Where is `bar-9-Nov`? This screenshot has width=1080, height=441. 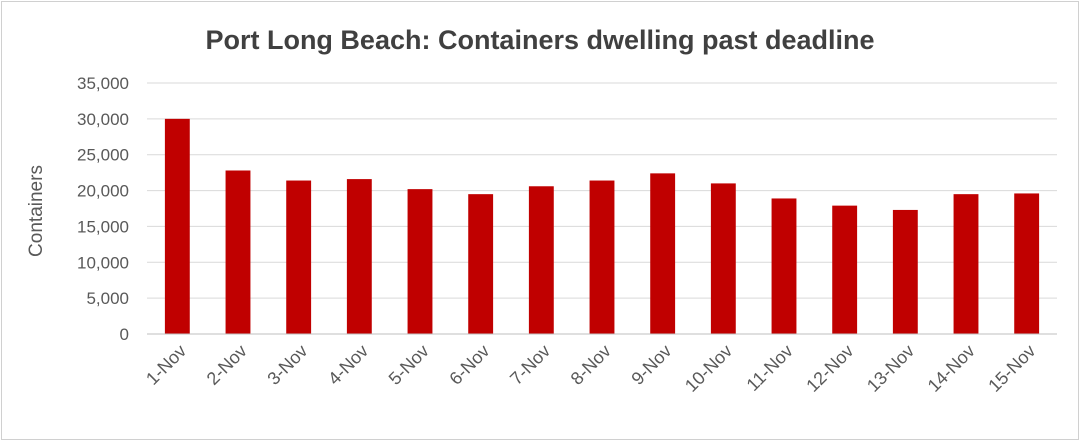 bar-9-Nov is located at coordinates (663, 253).